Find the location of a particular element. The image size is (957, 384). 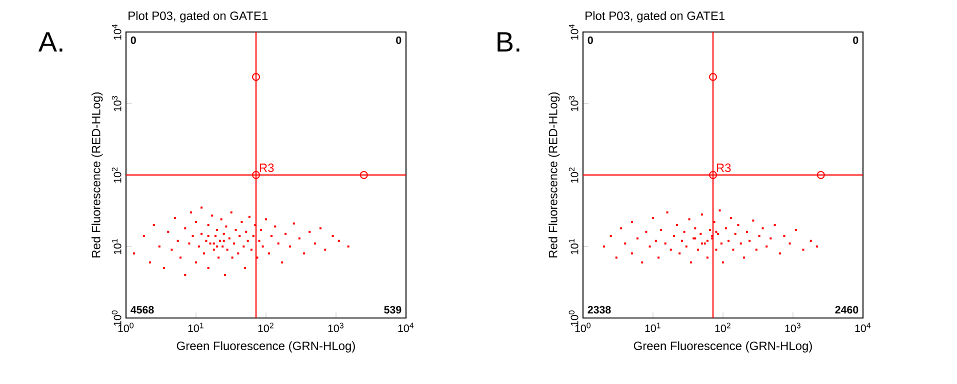

text: A. is located at coordinates (50, 42).